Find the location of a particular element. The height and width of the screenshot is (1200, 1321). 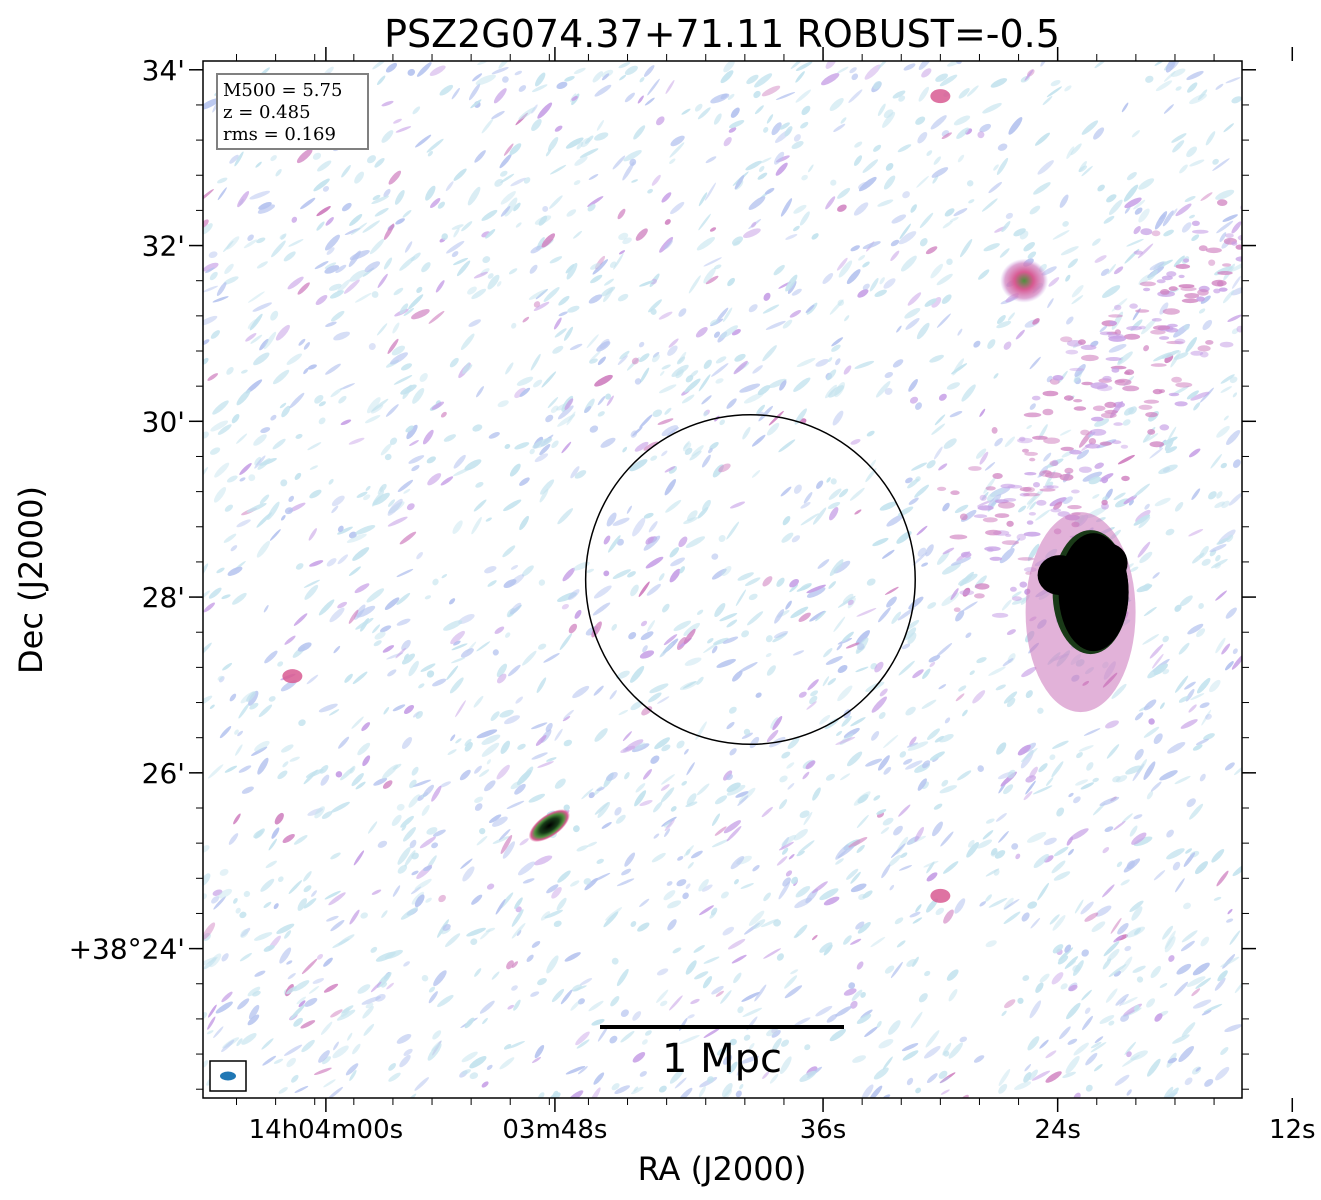

x-tick-label: 36s is located at coordinates (823, 1130).